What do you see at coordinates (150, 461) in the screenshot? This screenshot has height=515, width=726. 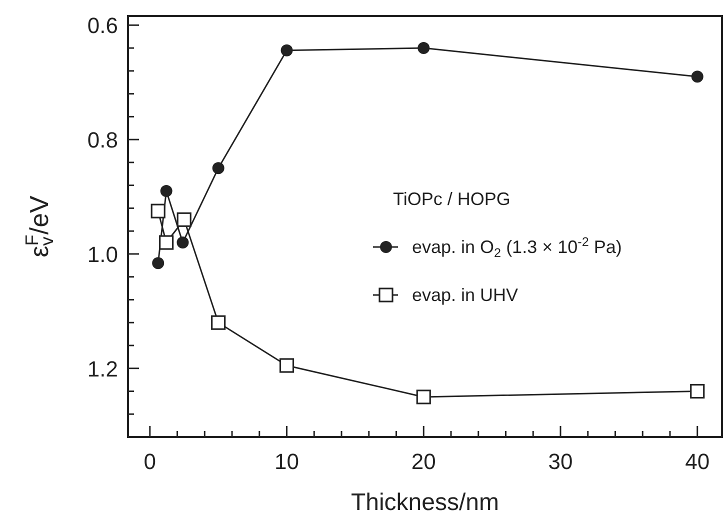 I see `x-tick-label: 0` at bounding box center [150, 461].